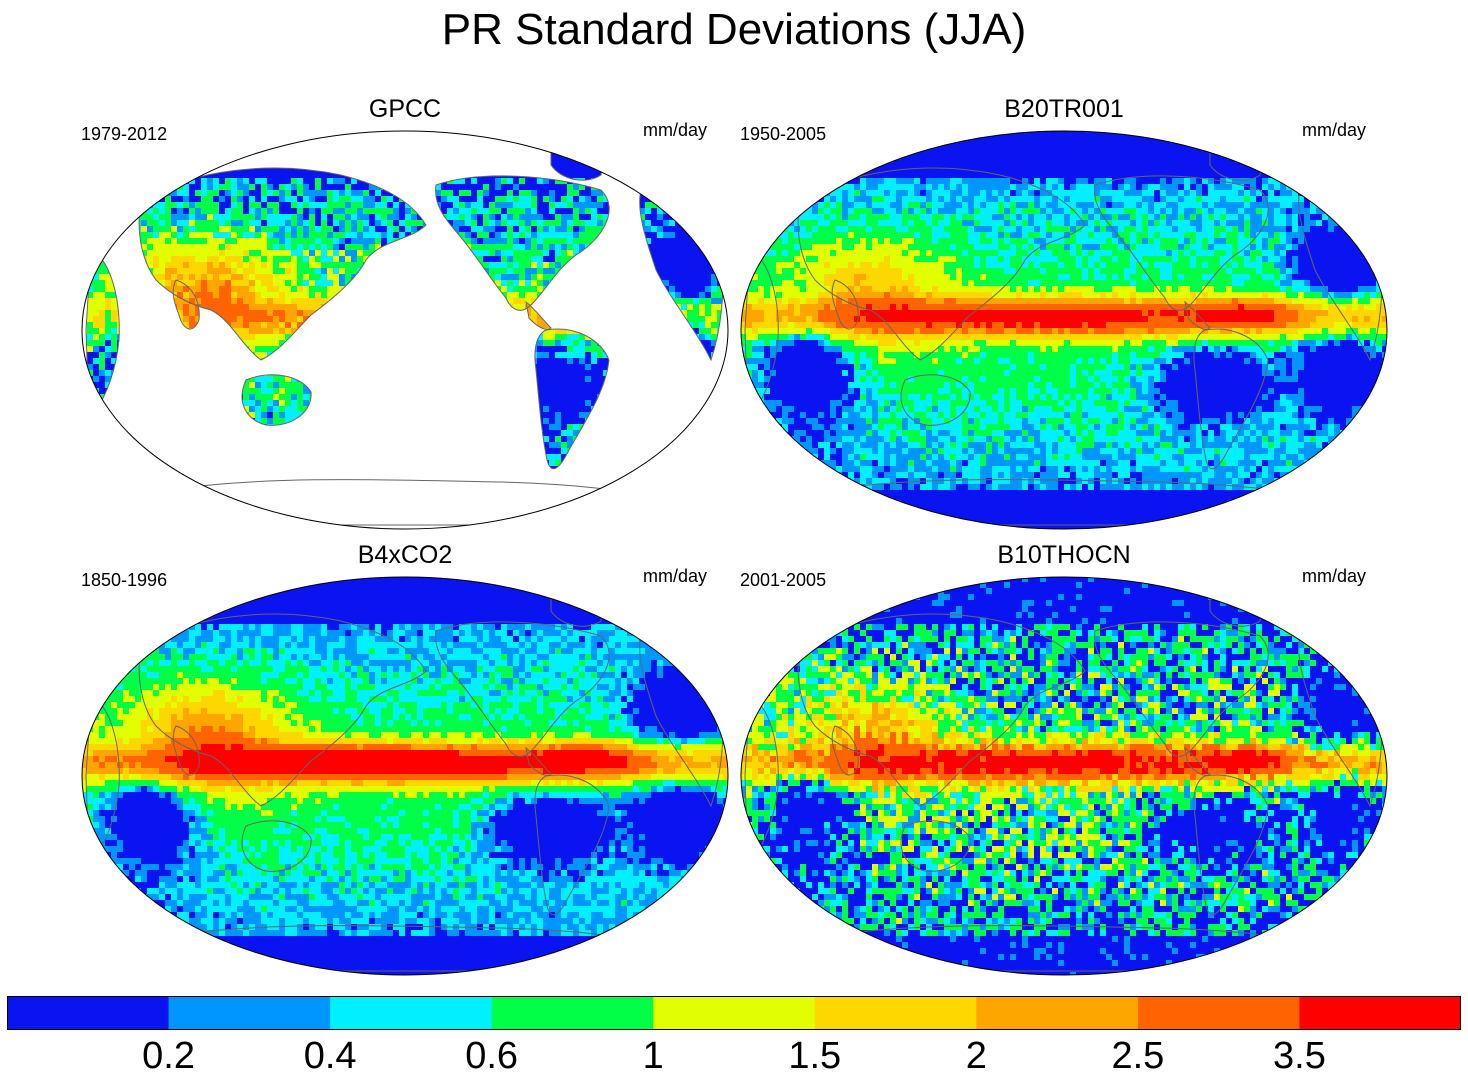  Describe the element at coordinates (1064, 109) in the screenshot. I see `panel-title: B20TR001` at that location.